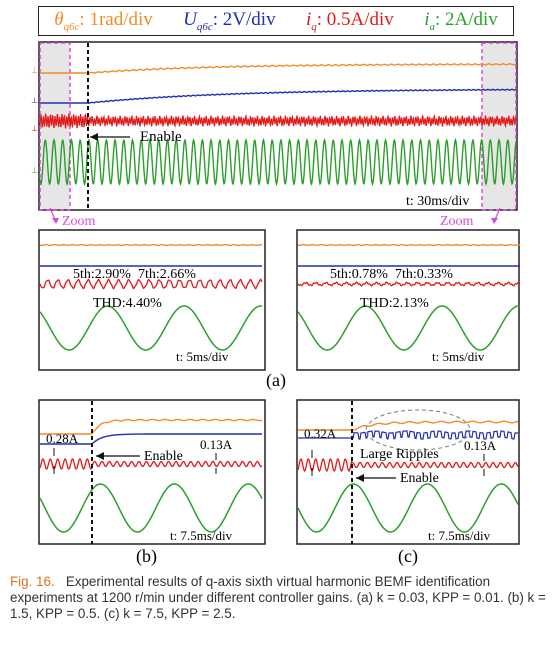  I want to click on panel-a-right-time: t: 5ms/div, so click(458, 356).